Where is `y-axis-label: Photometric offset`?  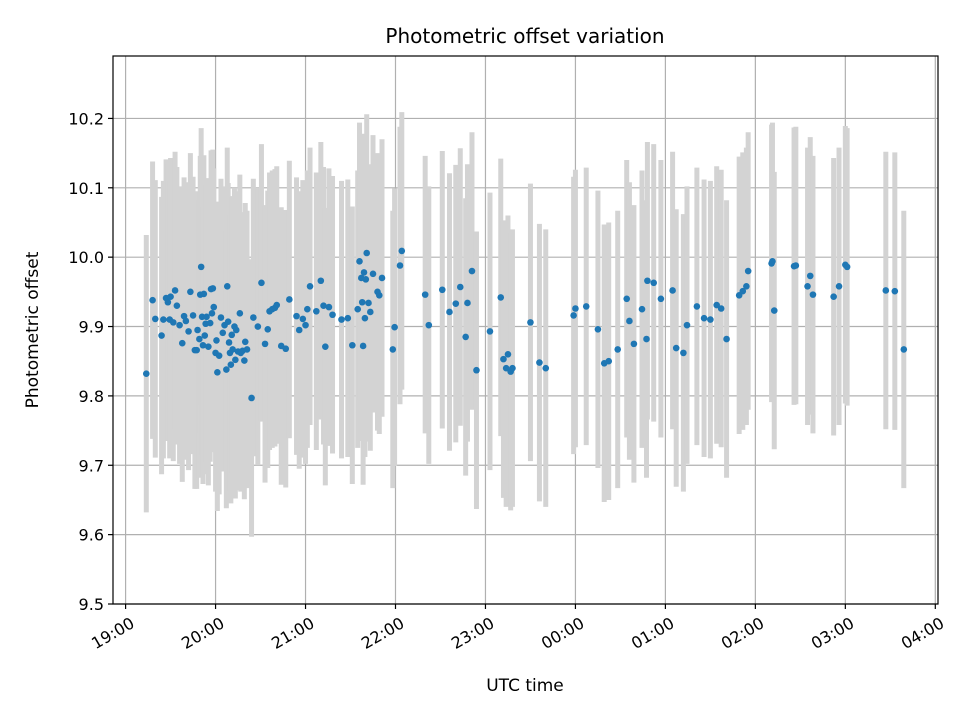
y-axis-label: Photometric offset is located at coordinates (33, 329).